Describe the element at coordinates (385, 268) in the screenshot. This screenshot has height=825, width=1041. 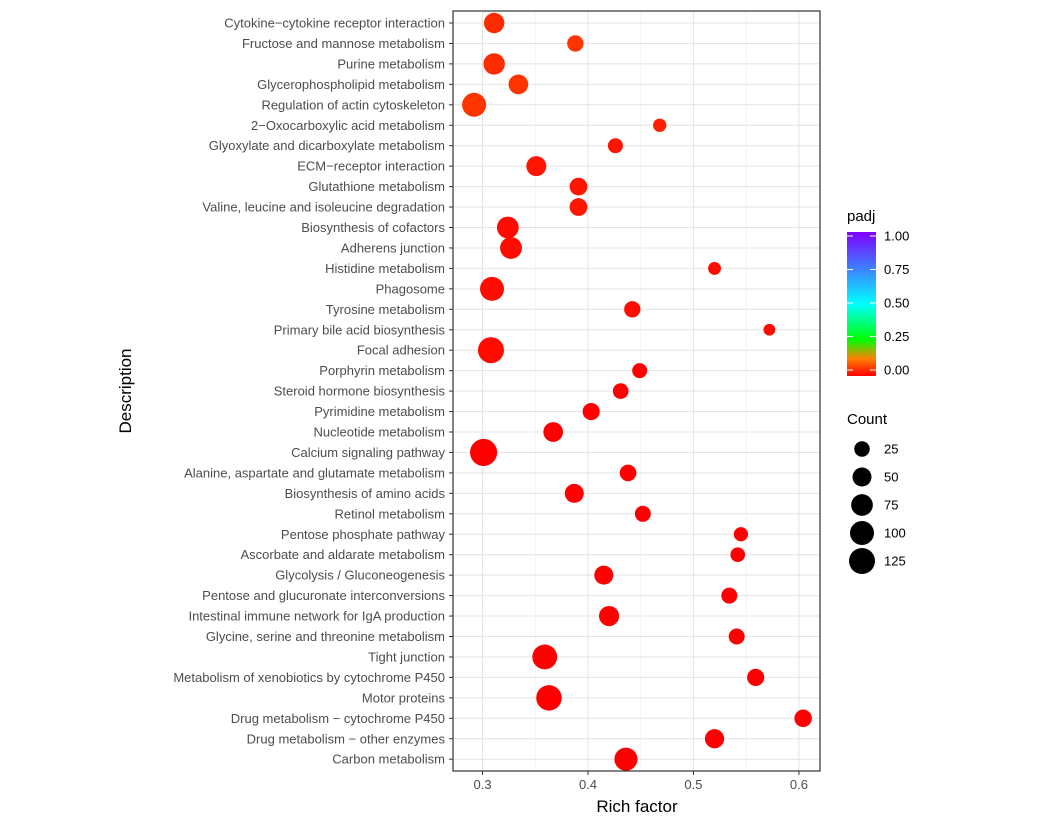
I see `y-tick-label: Histidine metabolism` at that location.